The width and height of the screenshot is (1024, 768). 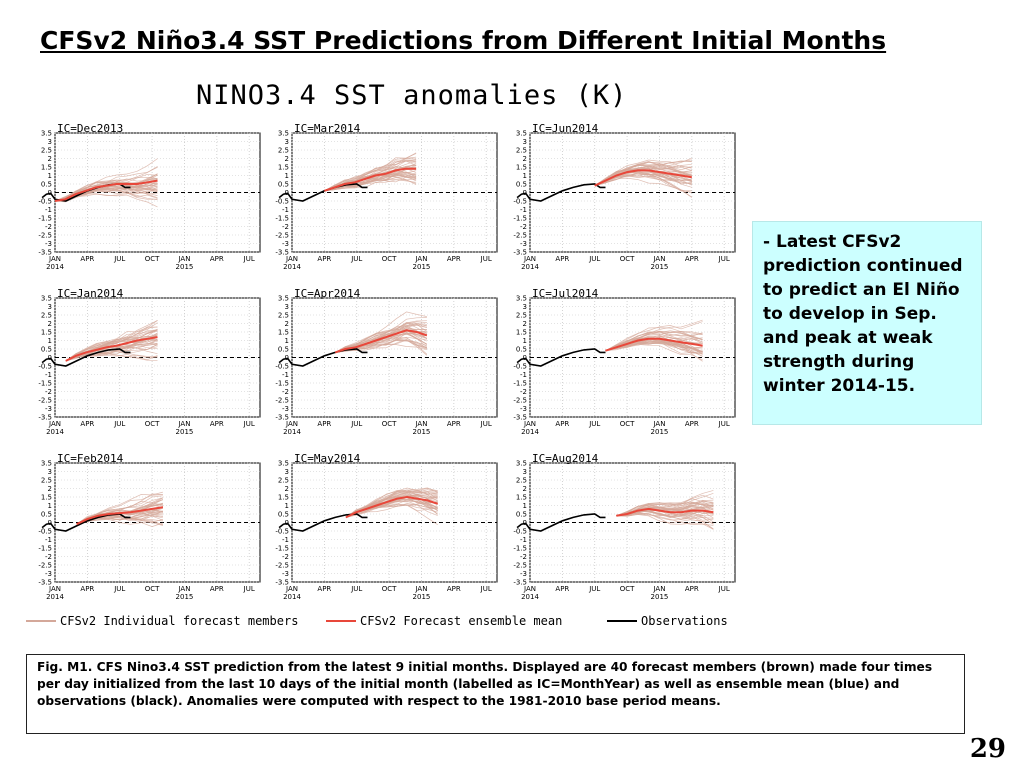 What do you see at coordinates (565, 458) in the screenshot?
I see `ic-label: IC=Aug2014` at bounding box center [565, 458].